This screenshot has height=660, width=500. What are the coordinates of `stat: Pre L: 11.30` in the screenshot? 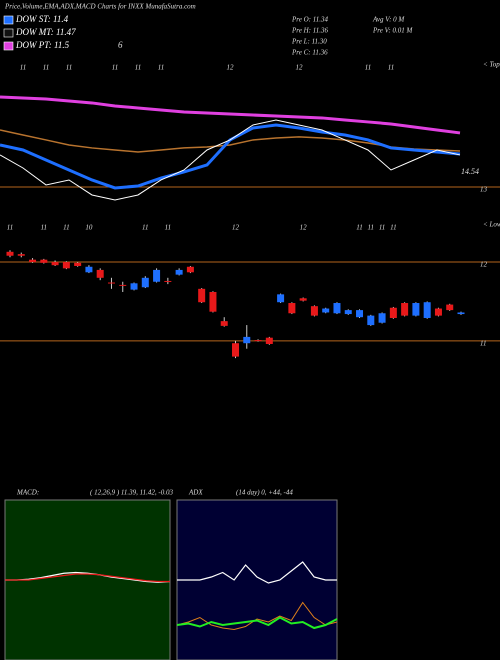 It's located at (309, 42).